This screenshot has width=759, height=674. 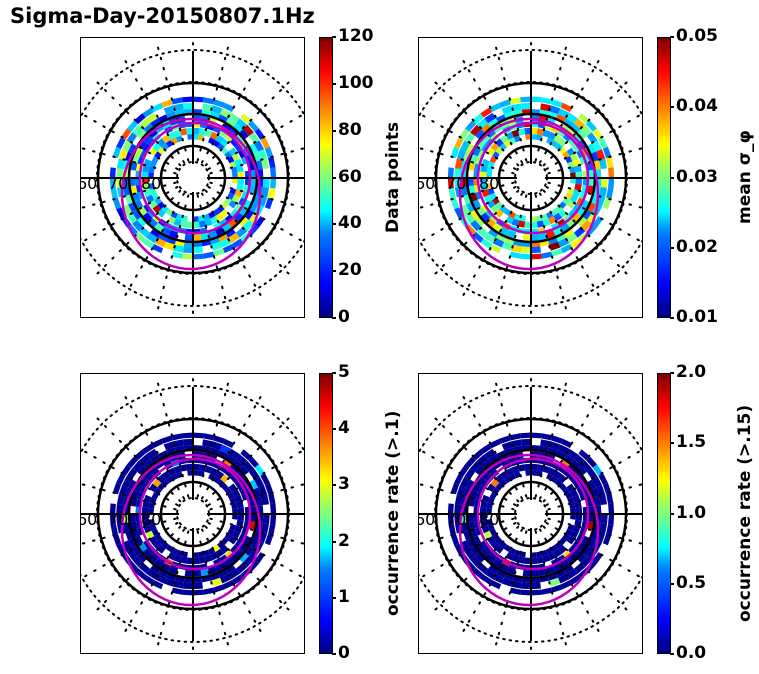 I want to click on colorbar-tick-label: 1.0, so click(x=691, y=512).